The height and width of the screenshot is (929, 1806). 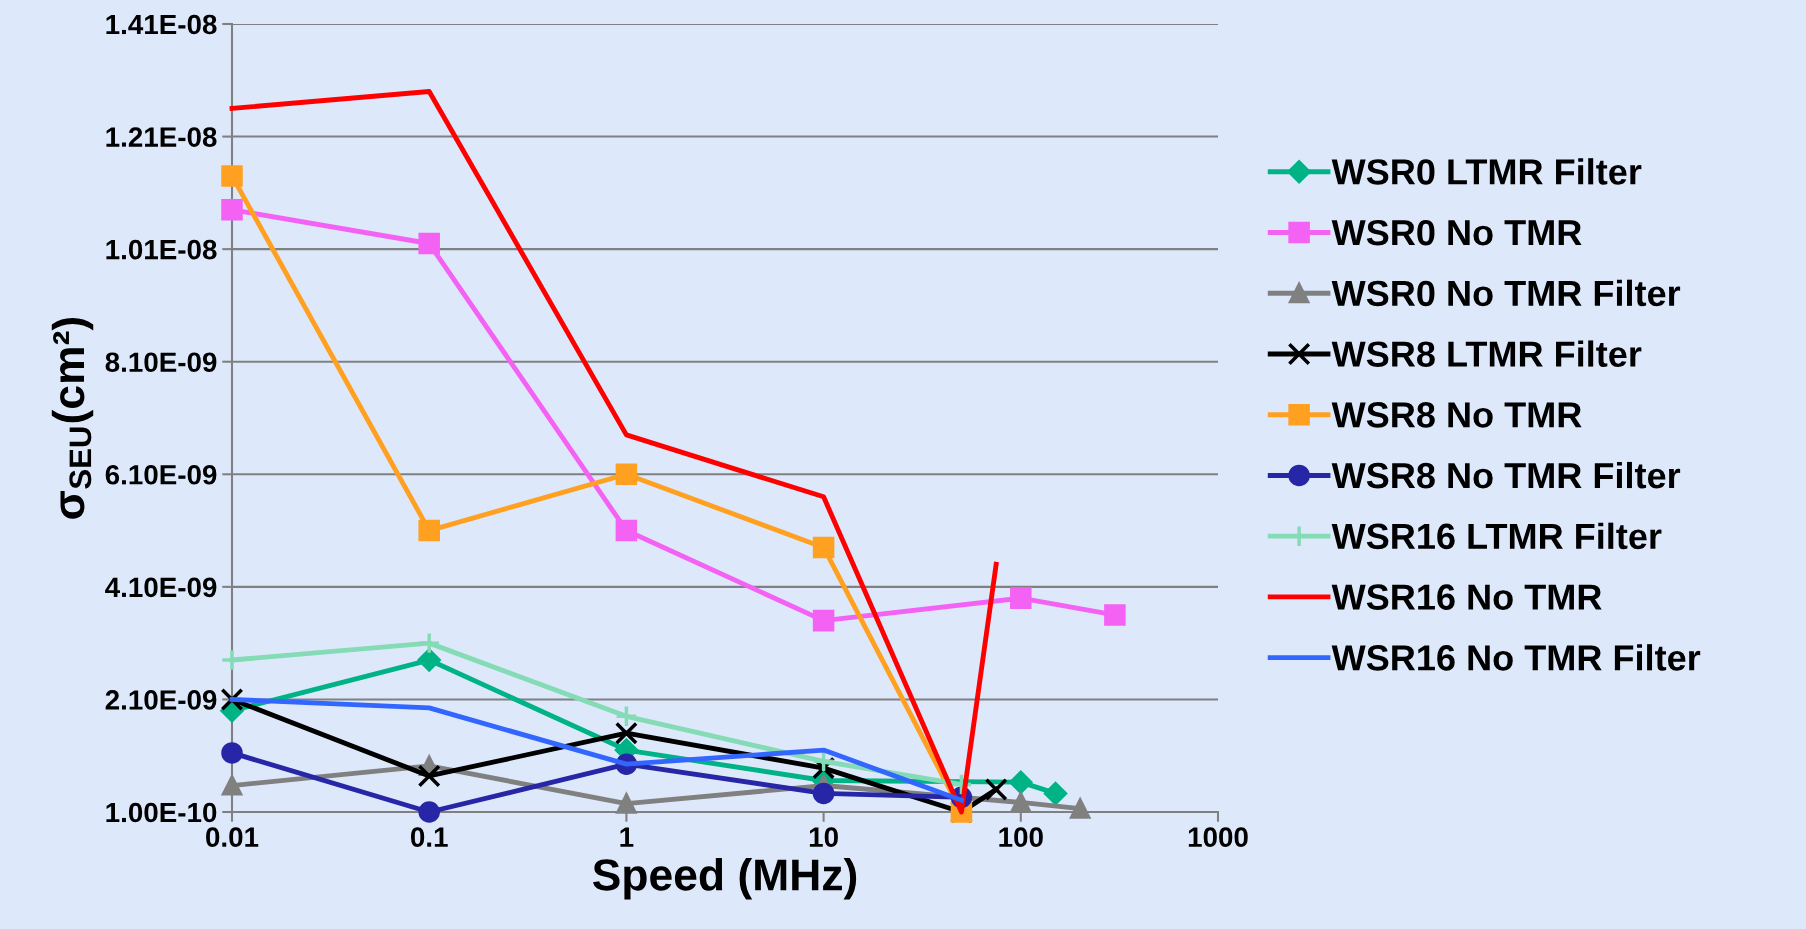 I want to click on legend-label: WSR16 LTMR Filter, so click(x=1496, y=536).